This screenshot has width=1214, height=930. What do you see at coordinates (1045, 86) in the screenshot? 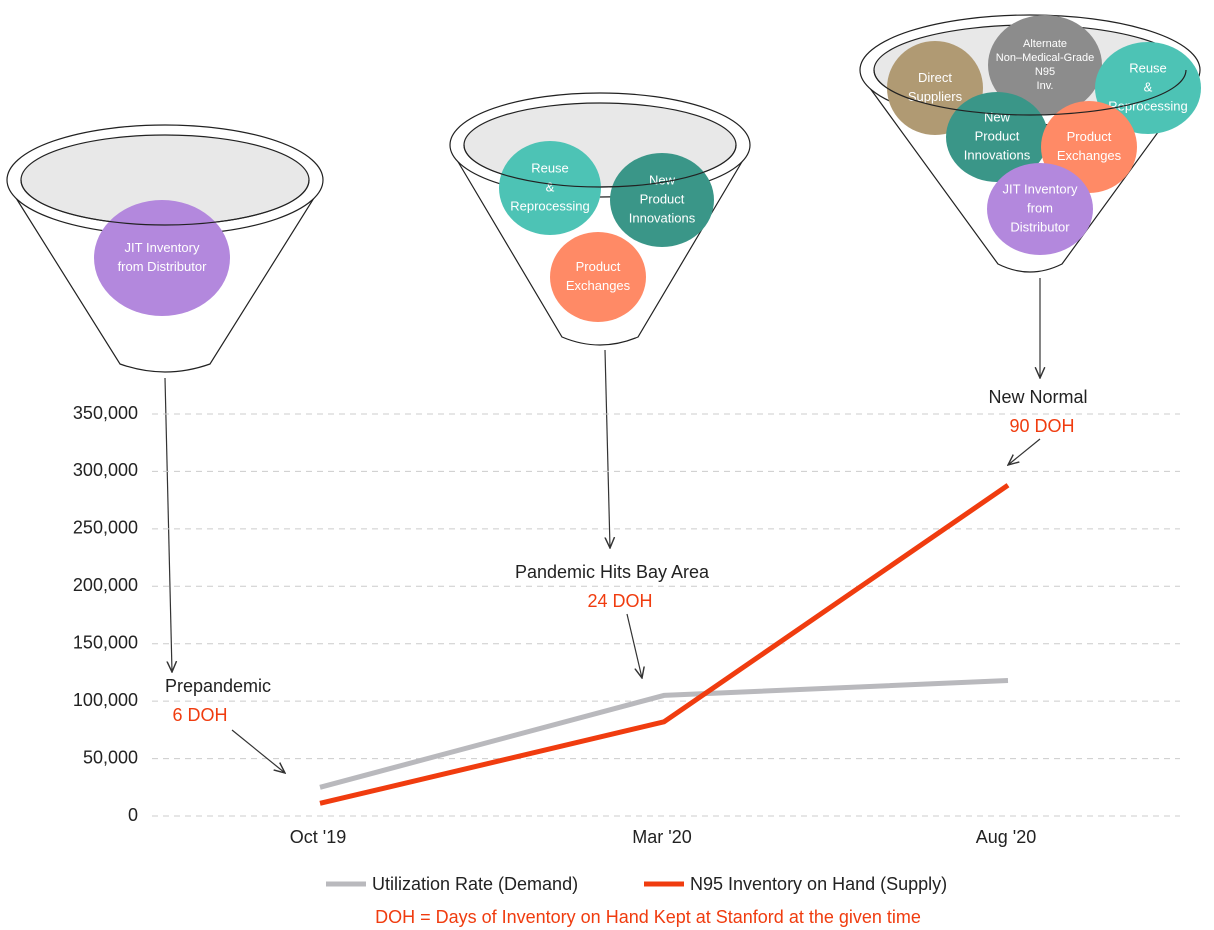
I see `source-label: Inv.` at bounding box center [1045, 86].